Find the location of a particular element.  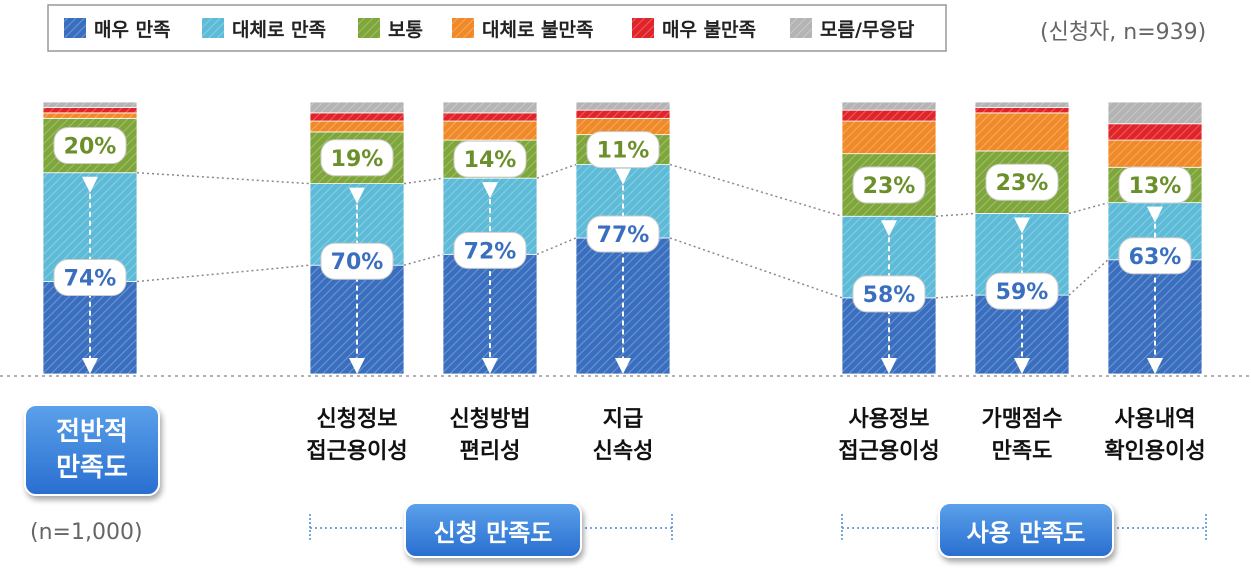

satisfied-label: 59% is located at coordinates (1022, 291).